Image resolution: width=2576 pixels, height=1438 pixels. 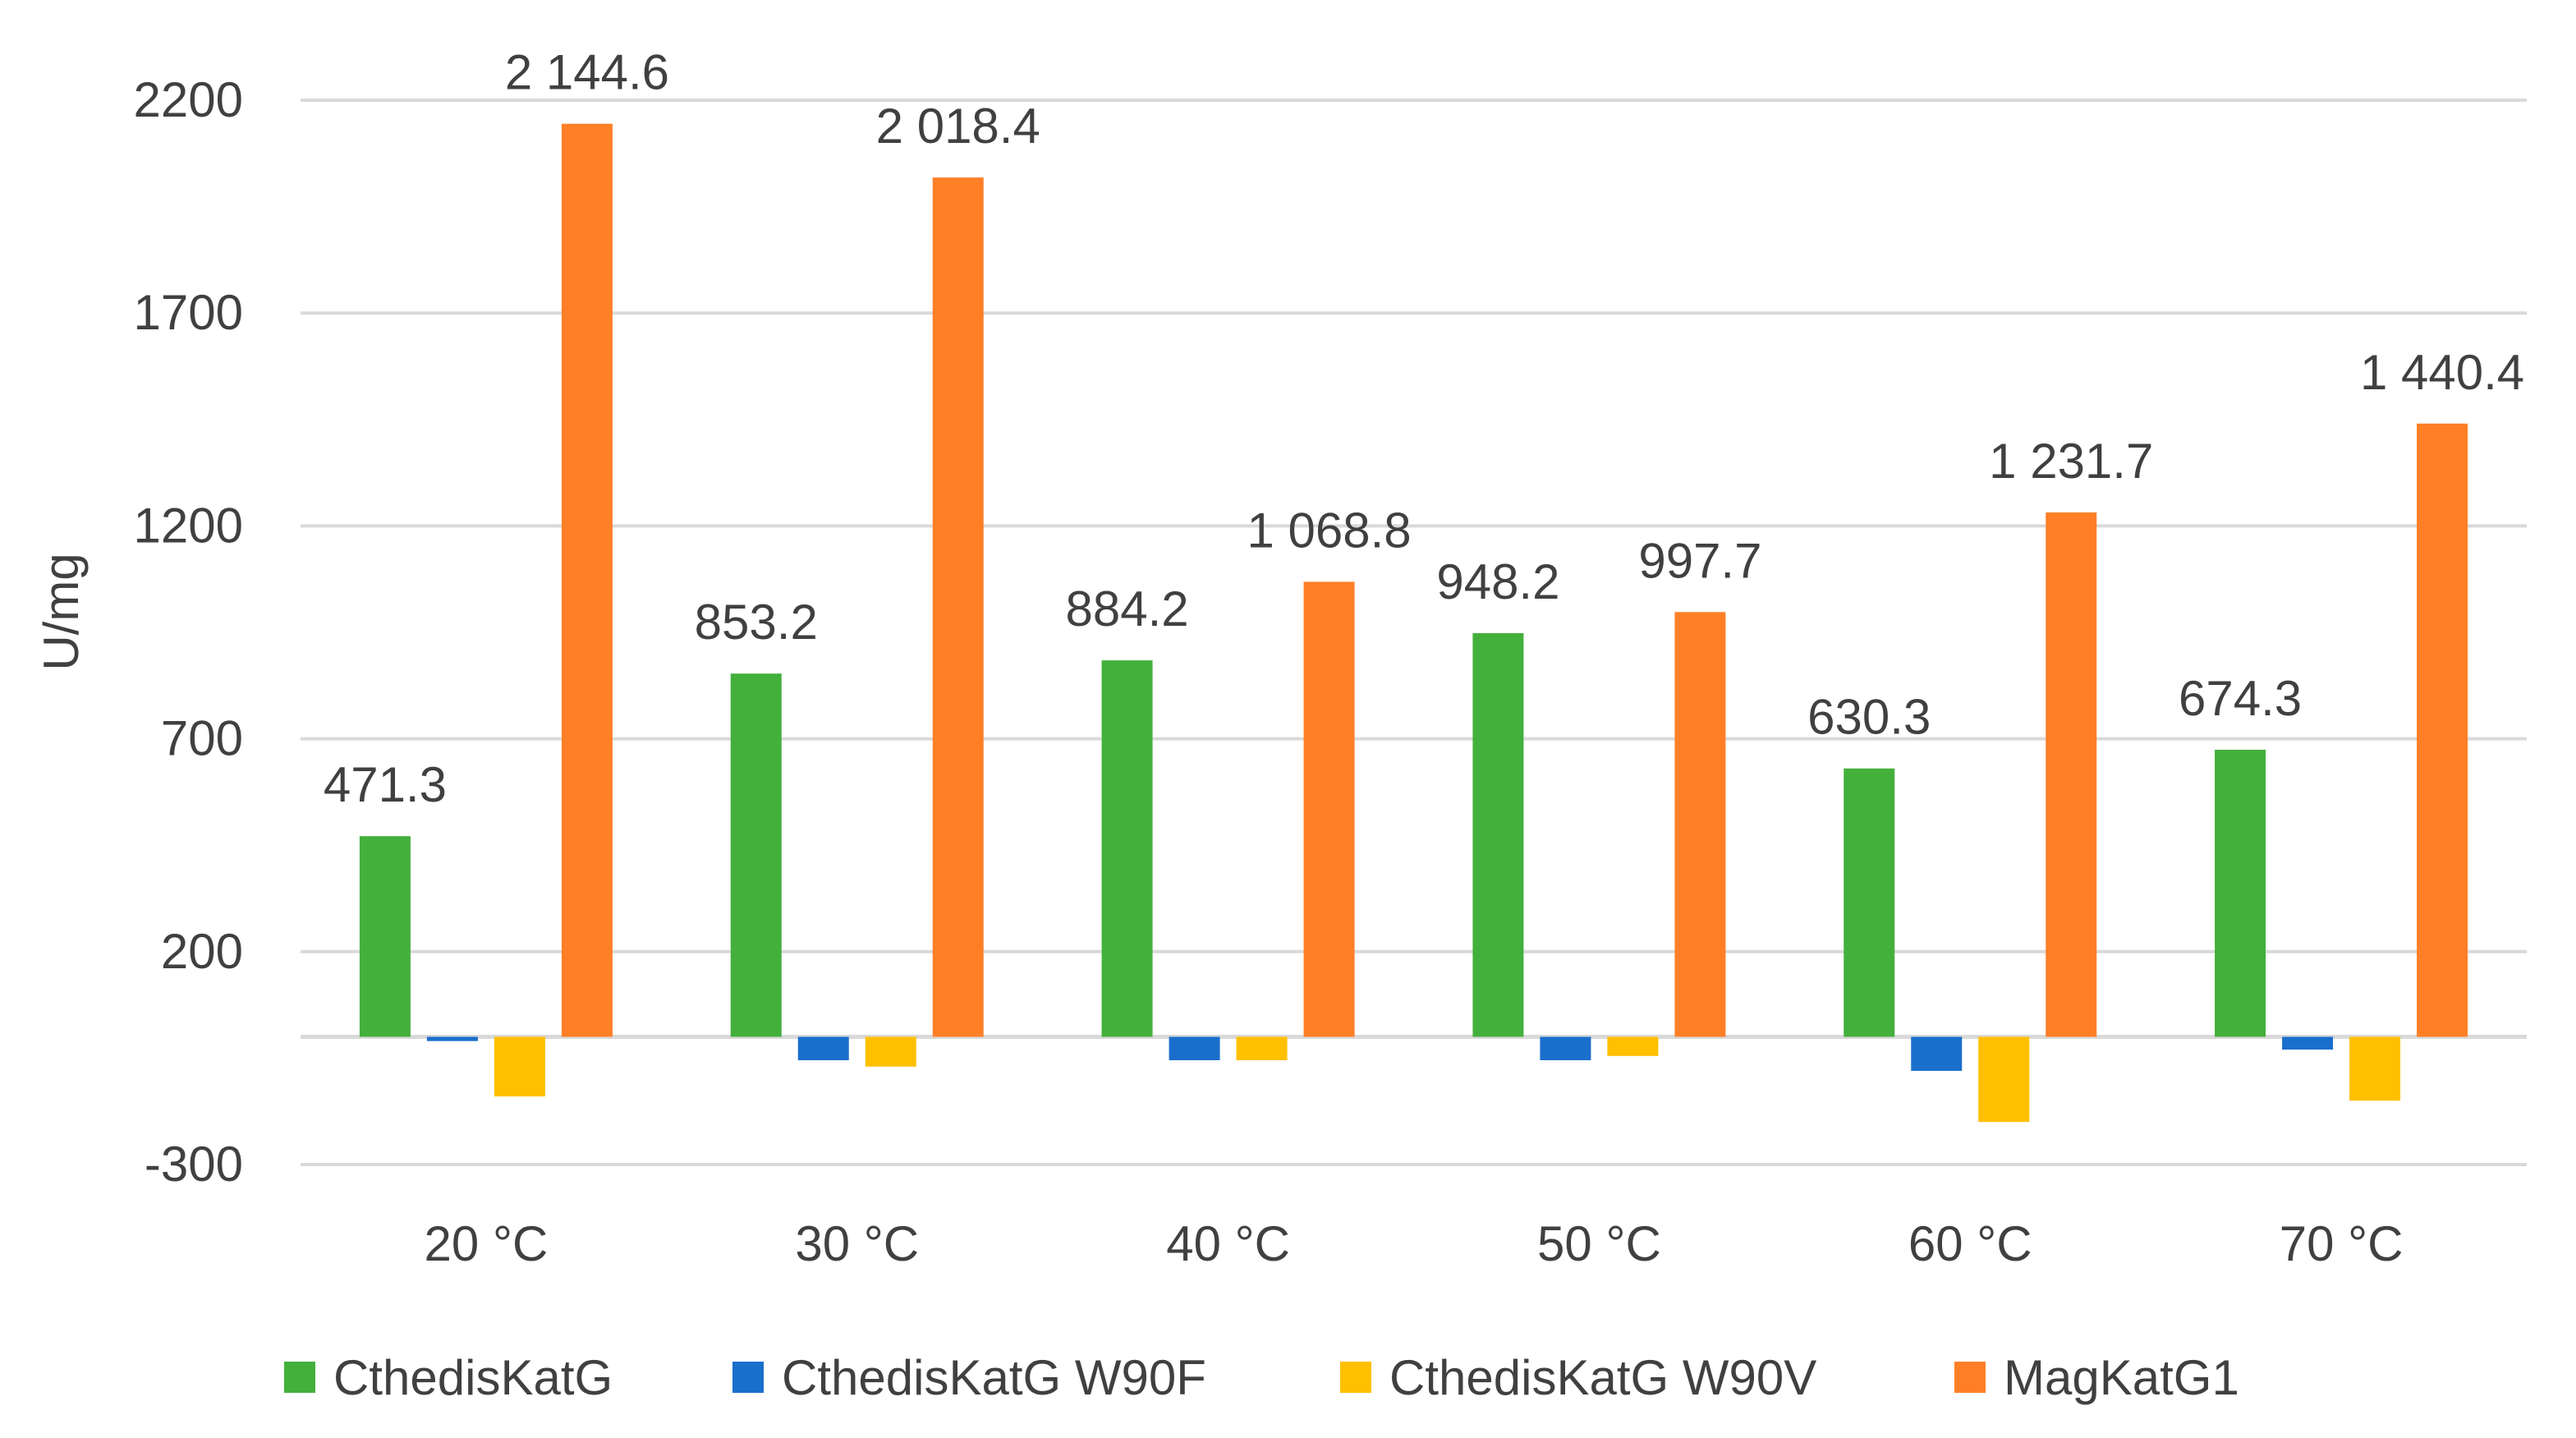 What do you see at coordinates (1414, 1244) in the screenshot?
I see `x-axis-categories: 20 °C 30 °C 40 °C 50 °C 60 °C 70 °C` at bounding box center [1414, 1244].